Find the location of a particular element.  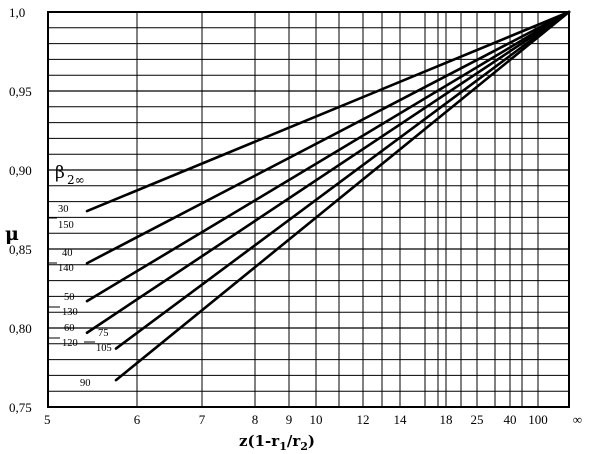

y-tick-label: 0,85 is located at coordinates (20, 249).